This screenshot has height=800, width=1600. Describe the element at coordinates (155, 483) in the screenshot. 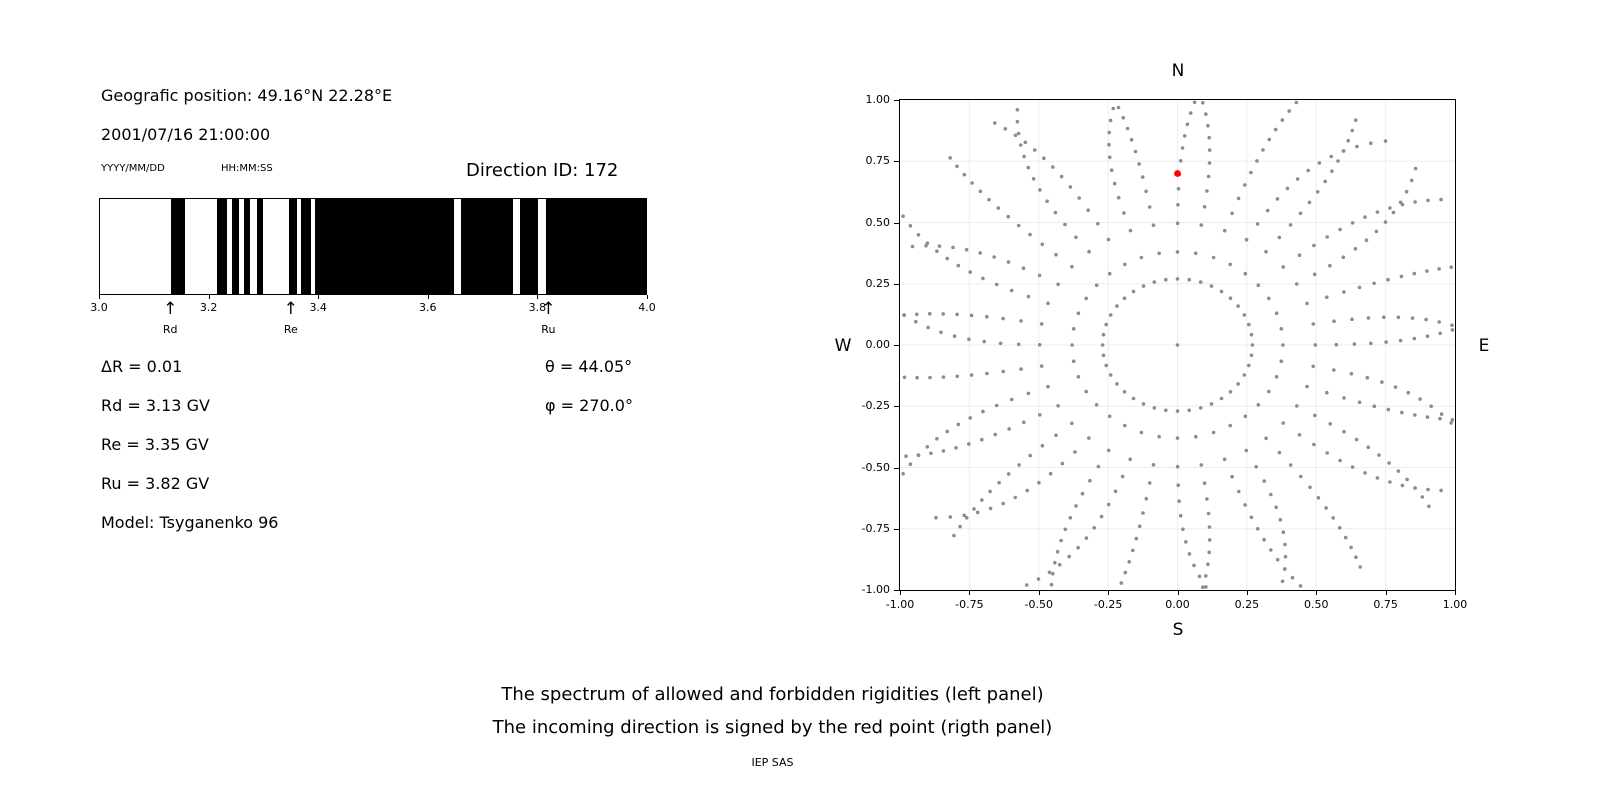

I see `ru-value: Ru = 3.82 GV` at that location.